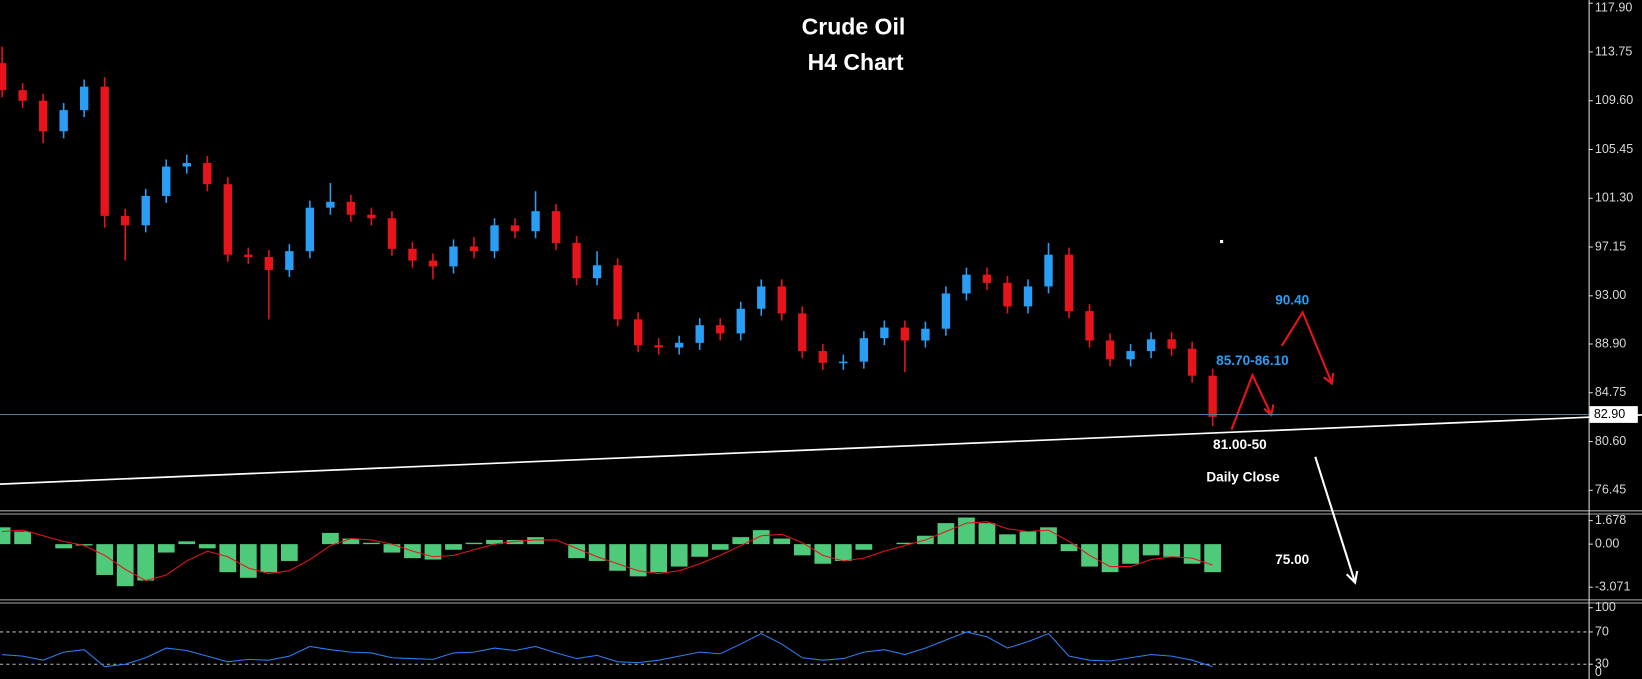 Image resolution: width=1642 pixels, height=679 pixels. What do you see at coordinates (1614, 198) in the screenshot?
I see `y-tick-label: 101.30` at bounding box center [1614, 198].